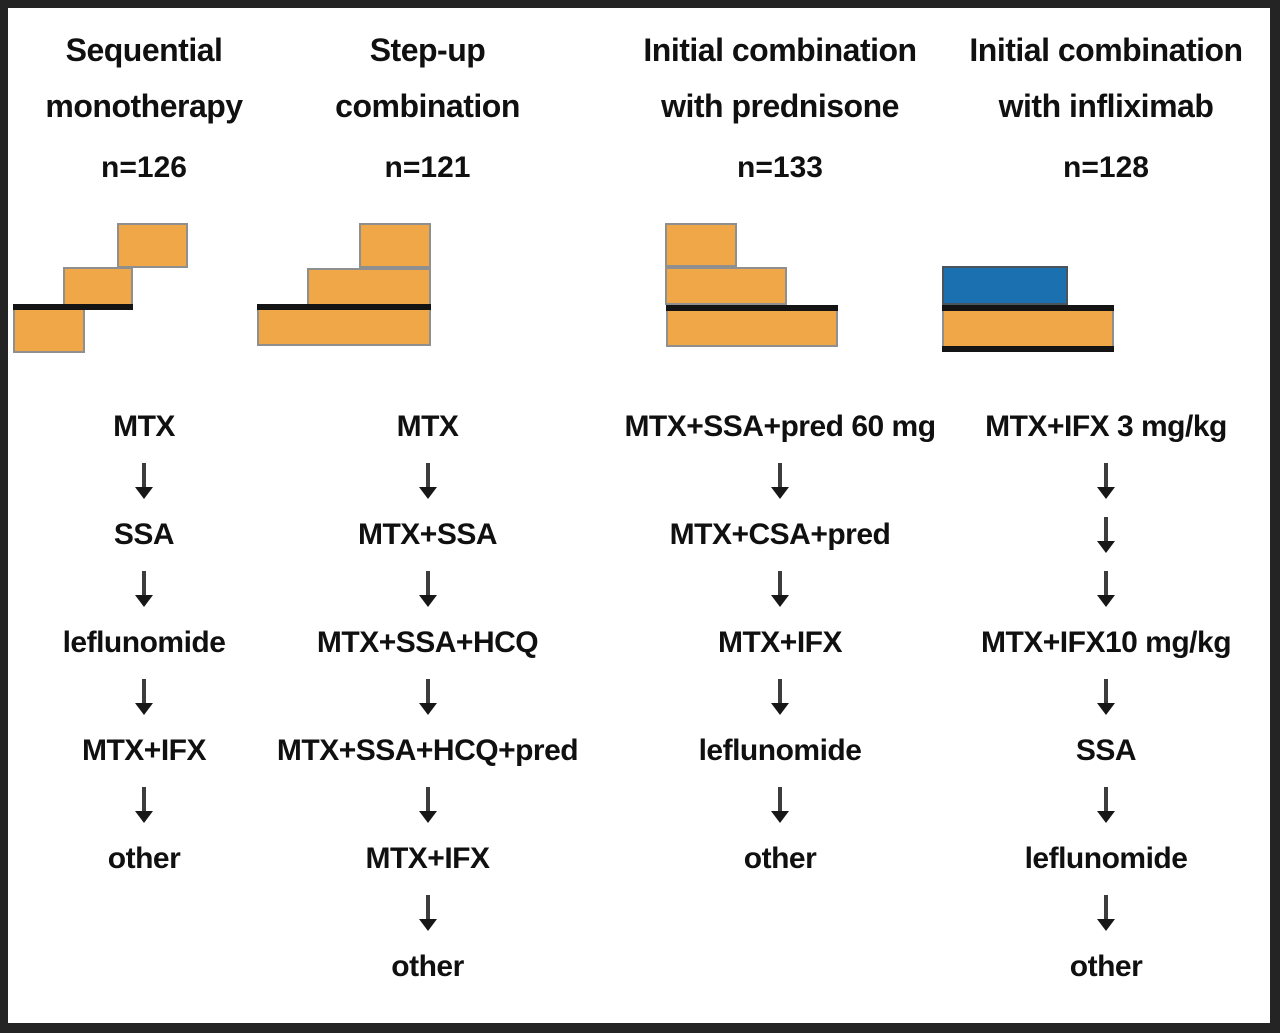  I want to click on flow-step: MTX+SSA+HCQ, so click(427, 642).